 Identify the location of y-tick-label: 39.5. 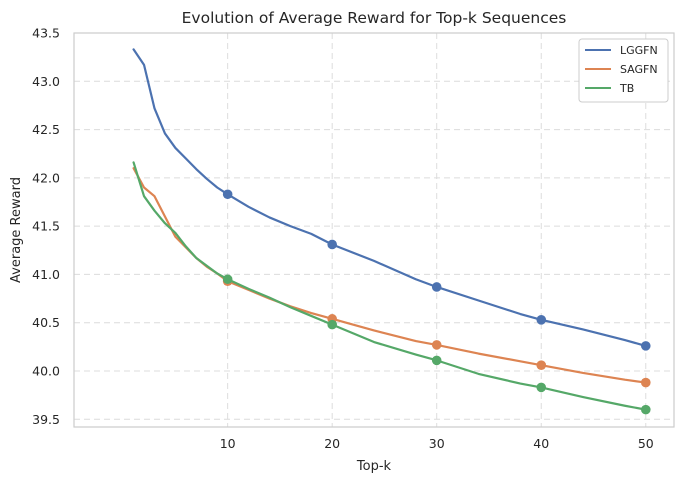
(46, 419).